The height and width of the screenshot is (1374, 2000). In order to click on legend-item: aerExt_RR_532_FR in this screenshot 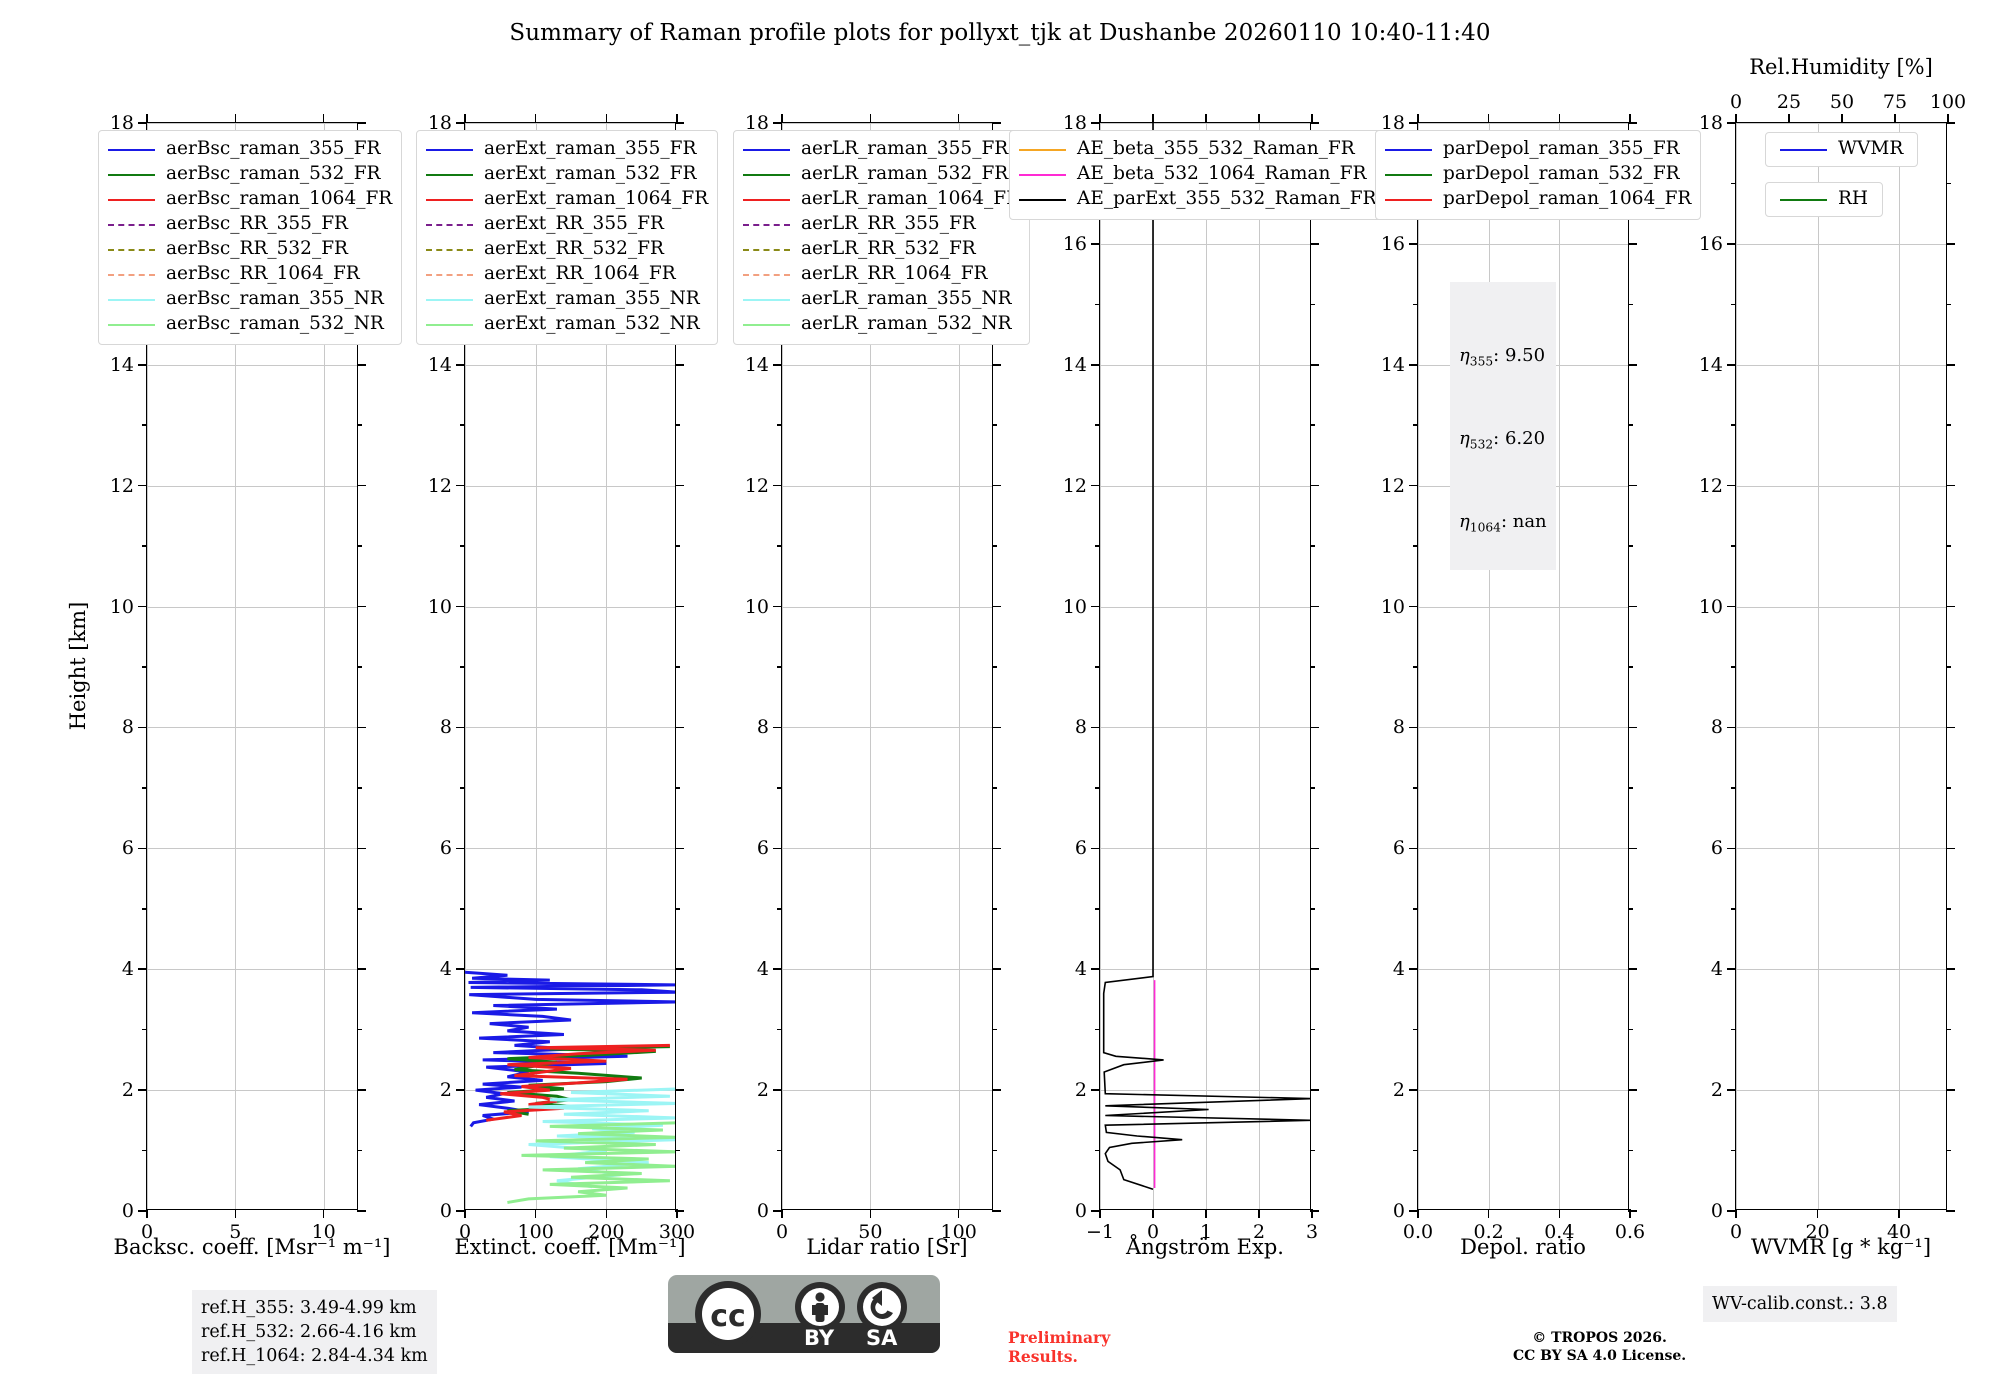, I will do `click(567, 249)`.